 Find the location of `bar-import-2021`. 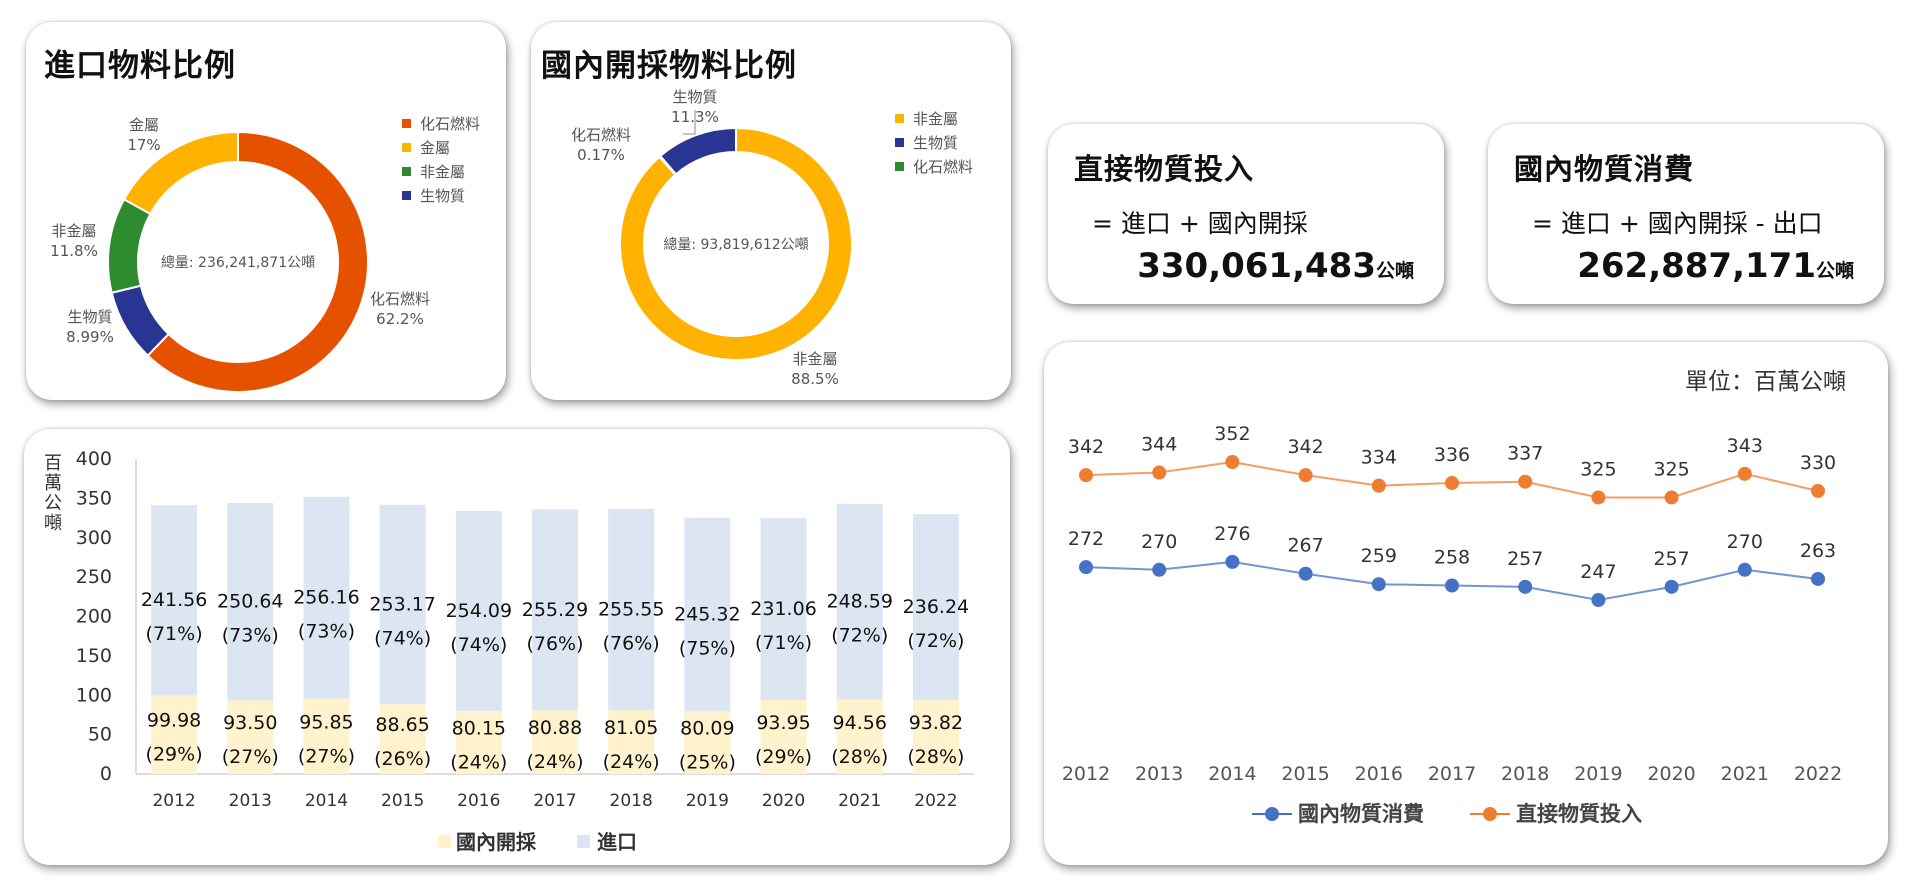

bar-import-2021 is located at coordinates (859, 601).